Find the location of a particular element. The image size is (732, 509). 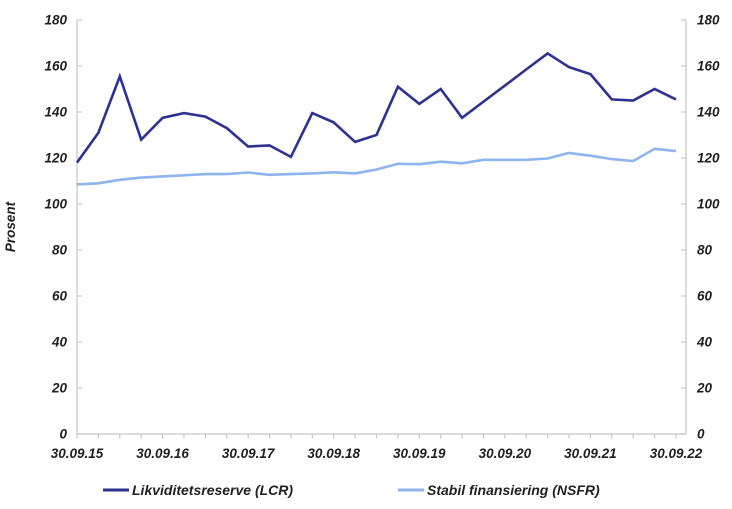

x-axis-label: 30.09.16 is located at coordinates (162, 453).